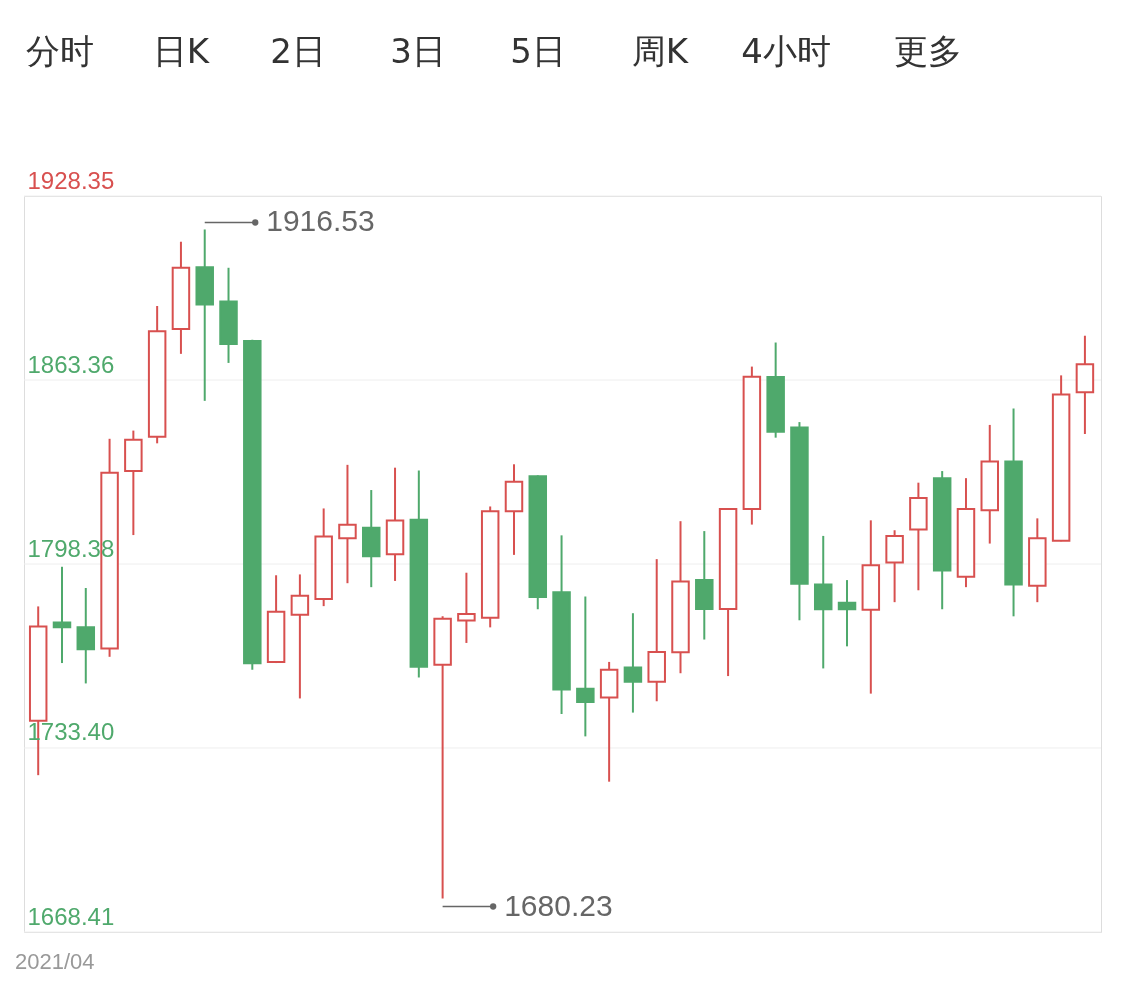  Describe the element at coordinates (55, 961) in the screenshot. I see `text: 2021/04` at that location.